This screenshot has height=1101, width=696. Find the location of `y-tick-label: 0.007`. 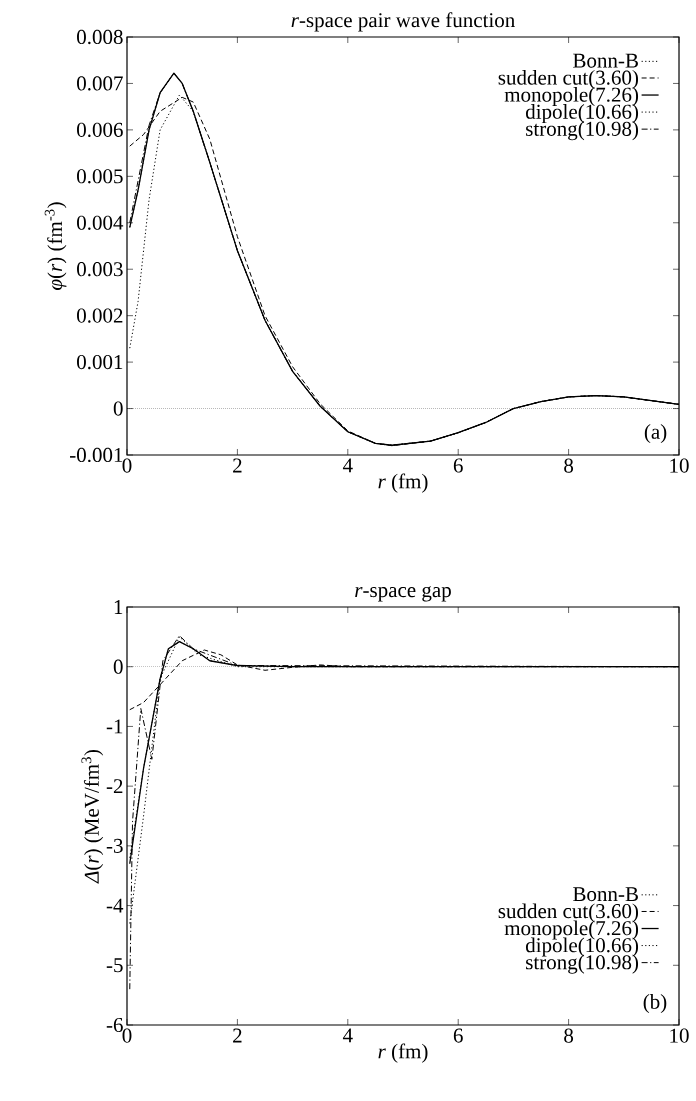

y-tick-label: 0.007 is located at coordinates (100, 83).